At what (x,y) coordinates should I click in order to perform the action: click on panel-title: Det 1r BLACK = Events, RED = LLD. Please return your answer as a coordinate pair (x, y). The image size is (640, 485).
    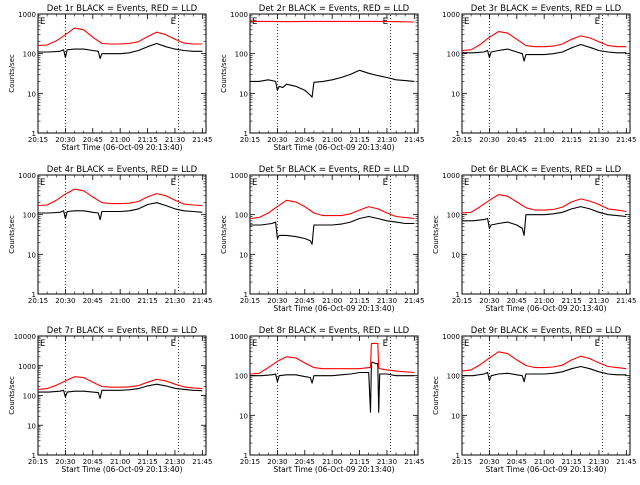
    Looking at the image, I should click on (122, 9).